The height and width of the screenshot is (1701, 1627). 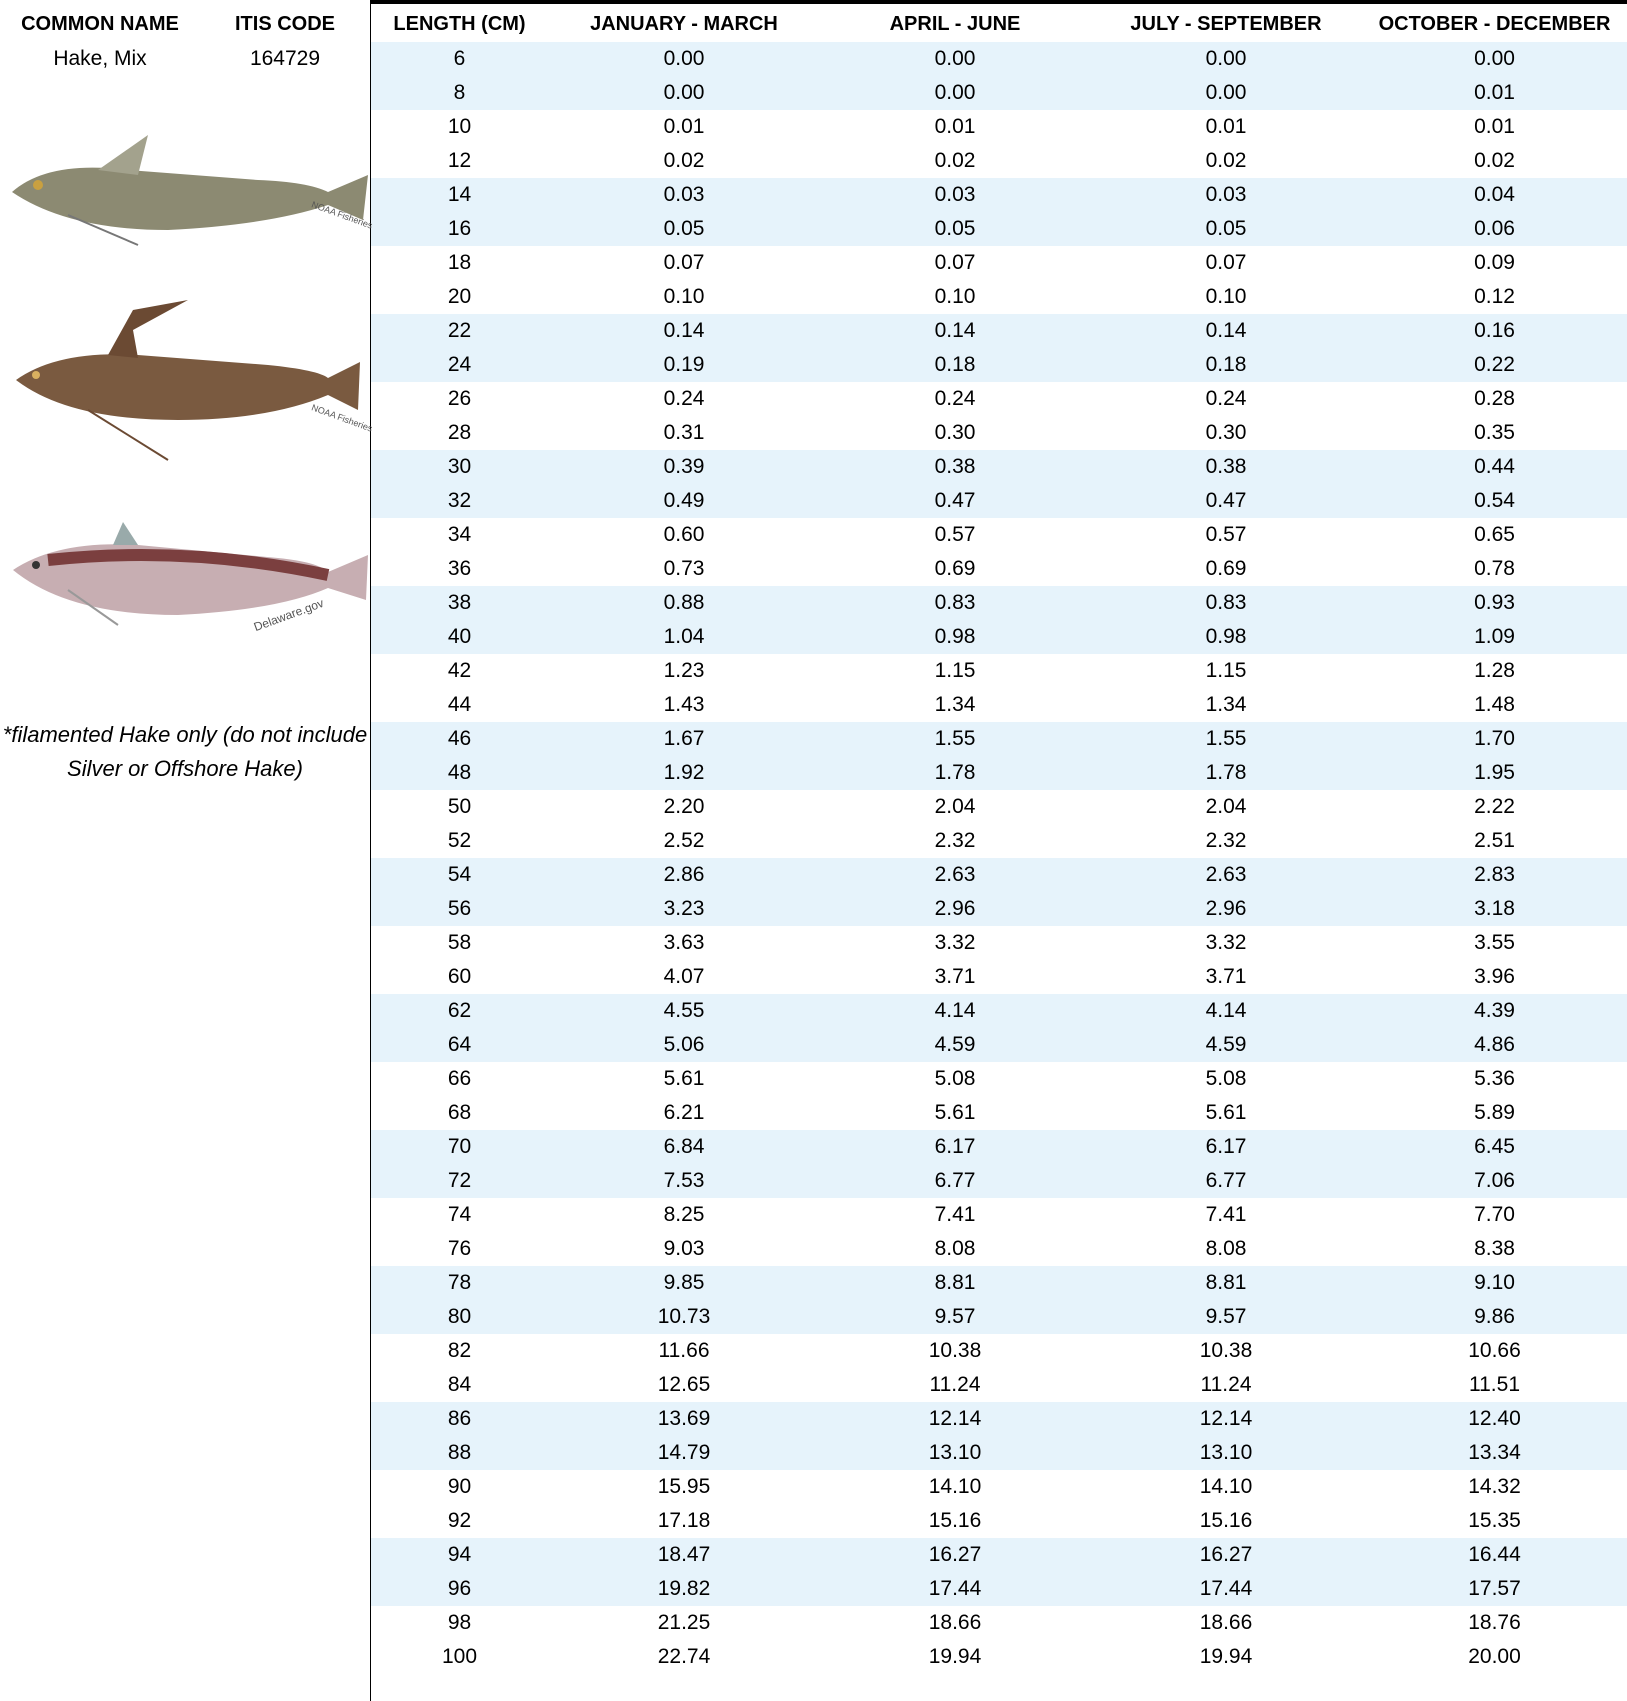 What do you see at coordinates (1494, 1044) in the screenshot?
I see `weight-cell: 4.86` at bounding box center [1494, 1044].